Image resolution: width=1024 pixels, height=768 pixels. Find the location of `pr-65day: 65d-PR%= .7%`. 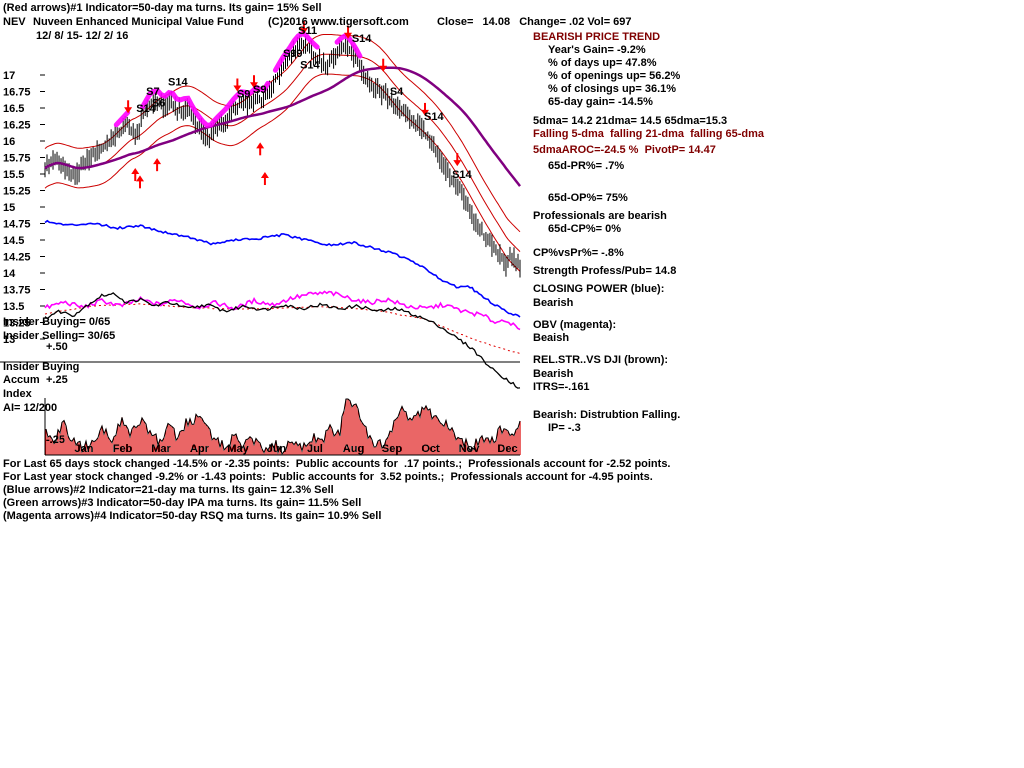

pr-65day: 65d-PR%= .7% is located at coordinates (586, 166).